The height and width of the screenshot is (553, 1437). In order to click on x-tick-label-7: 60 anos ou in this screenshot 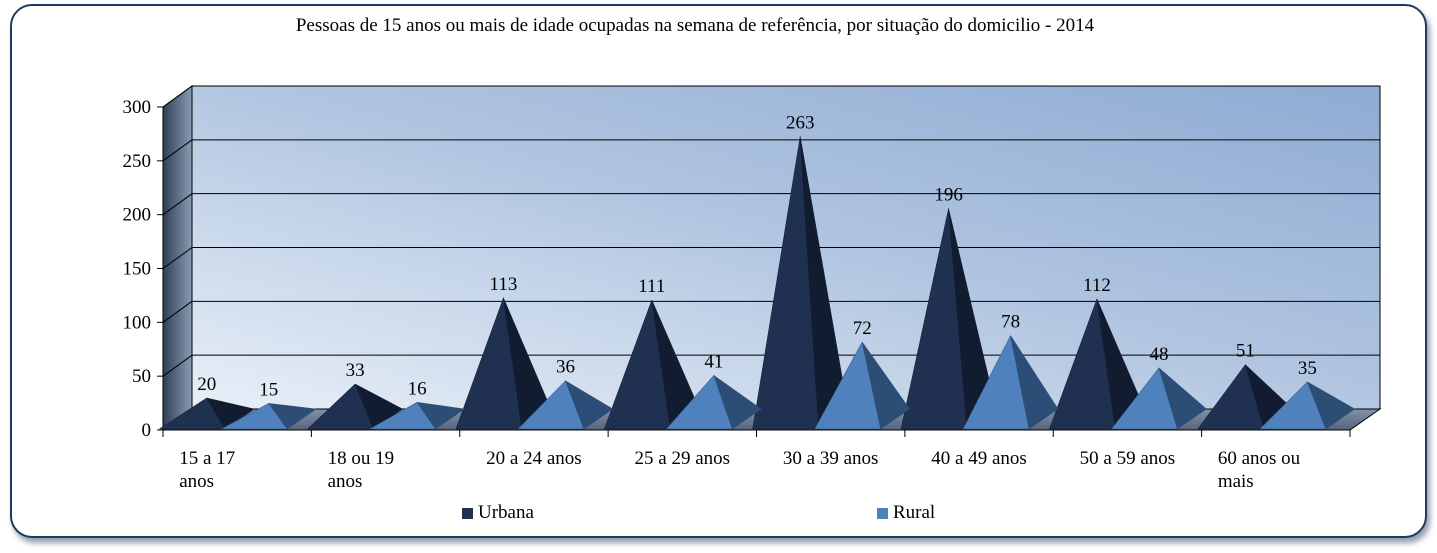, I will do `click(1259, 458)`.